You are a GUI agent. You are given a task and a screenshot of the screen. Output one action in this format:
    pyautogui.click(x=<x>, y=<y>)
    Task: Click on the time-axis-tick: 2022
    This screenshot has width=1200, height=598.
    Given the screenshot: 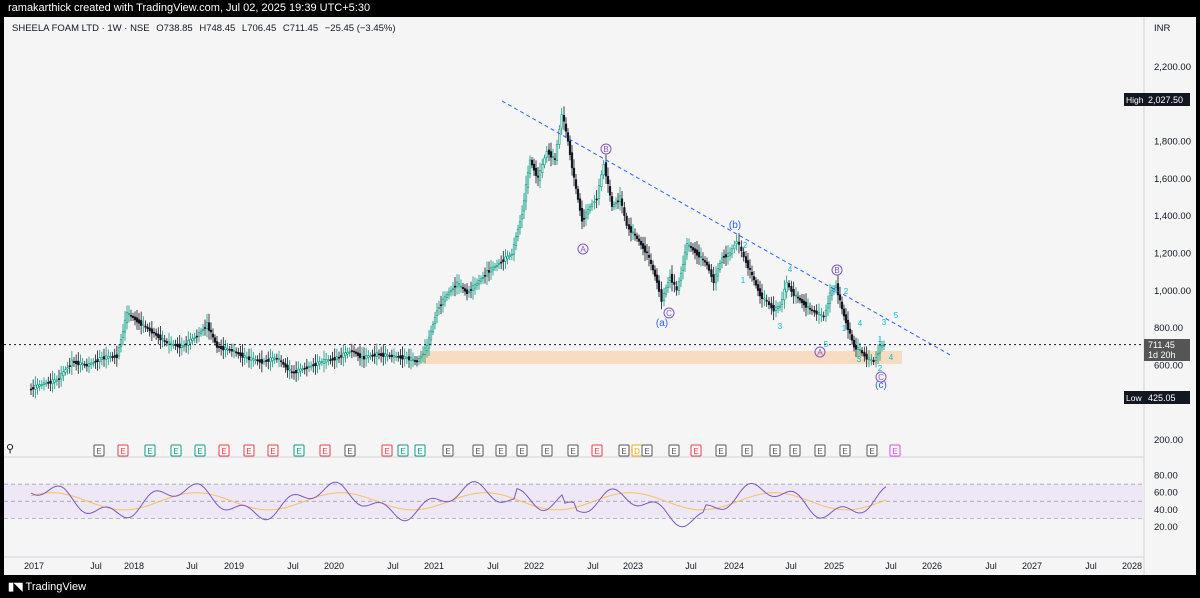 What is the action you would take?
    pyautogui.click(x=534, y=566)
    